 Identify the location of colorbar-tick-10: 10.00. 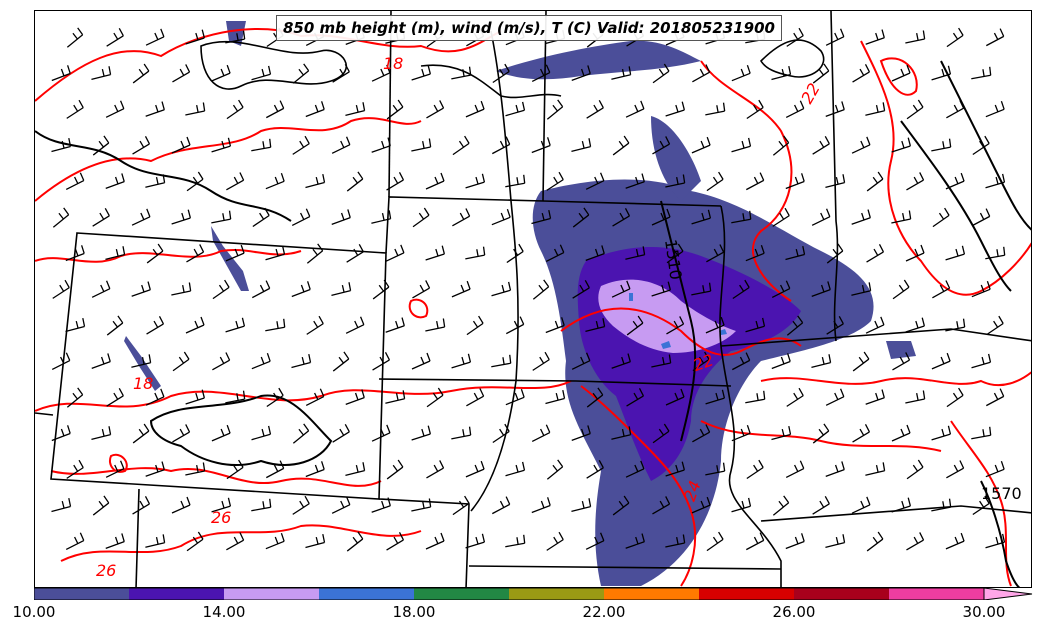
(34, 612).